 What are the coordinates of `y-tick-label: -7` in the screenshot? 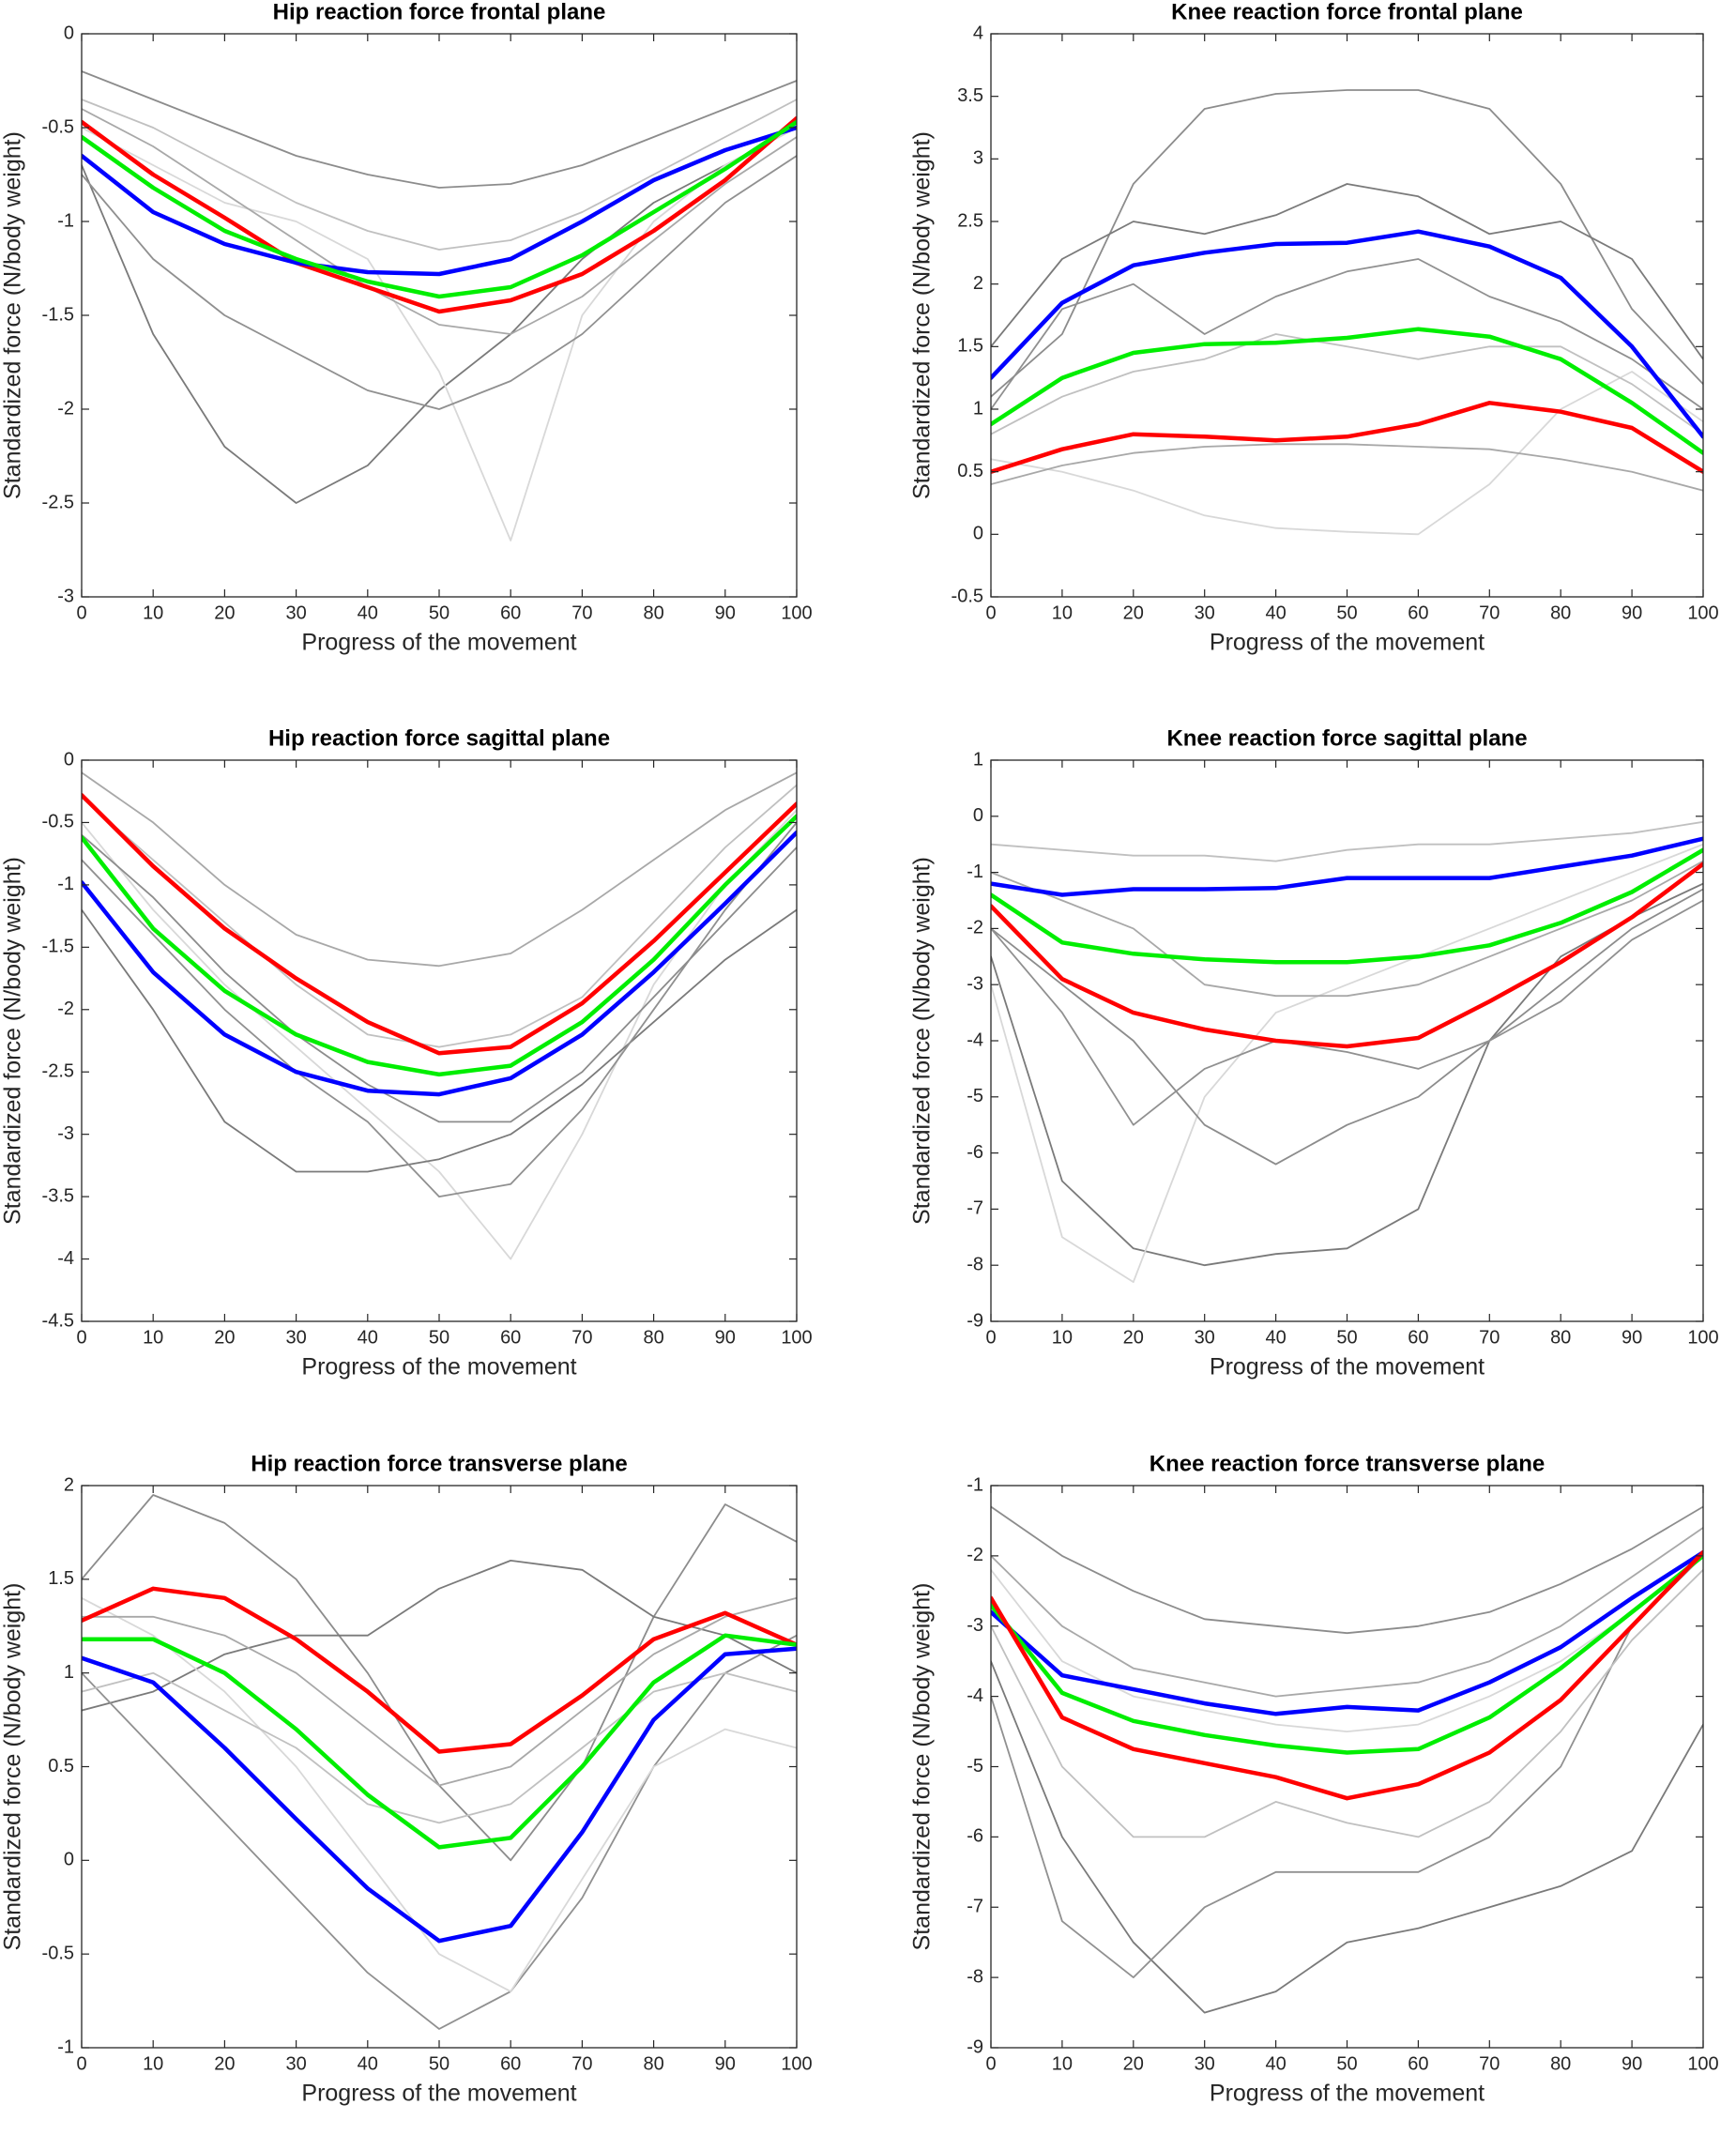 It's located at (975, 1208).